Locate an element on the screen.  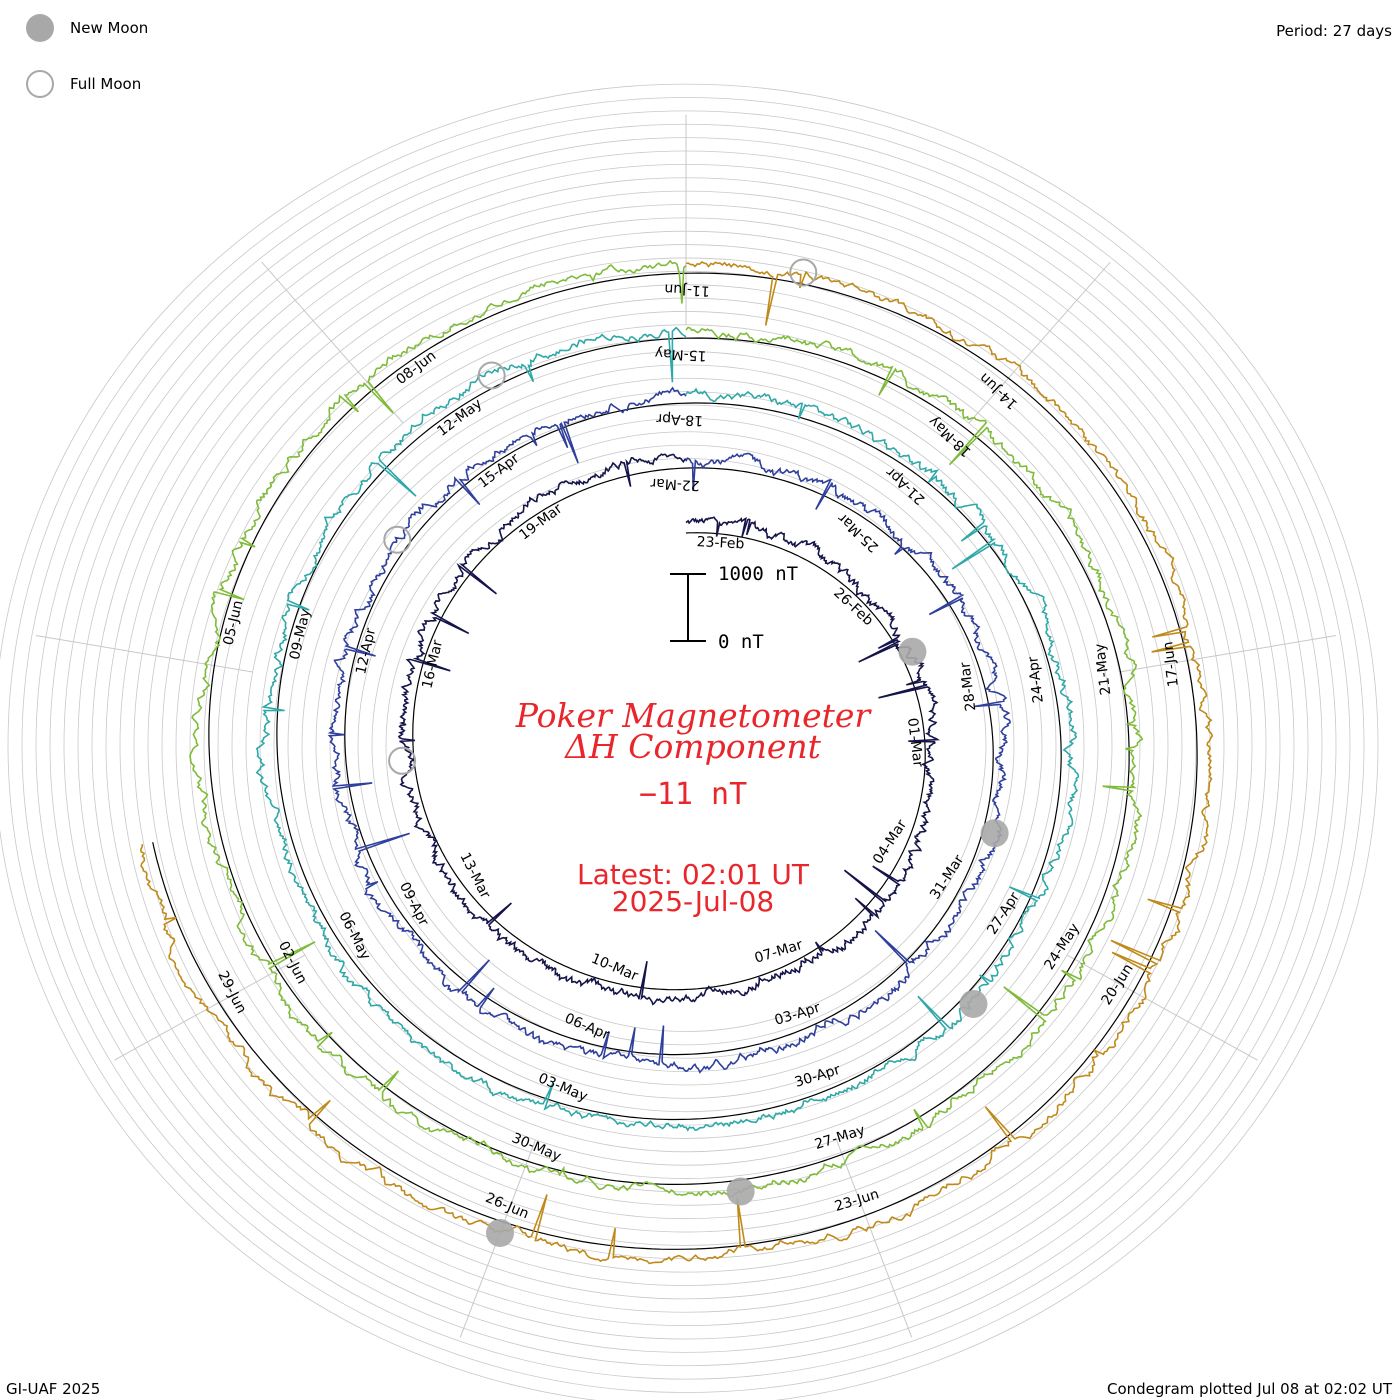
date-label: 28-Mar is located at coordinates (968, 686).